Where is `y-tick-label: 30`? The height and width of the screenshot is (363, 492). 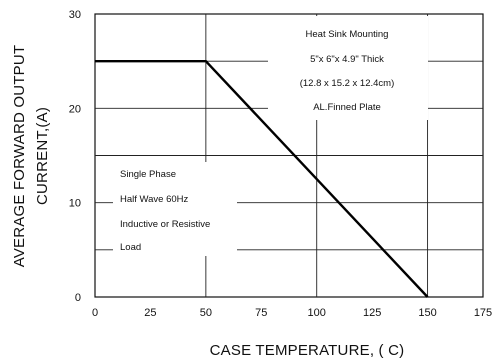
y-tick-label: 30 is located at coordinates (75, 15).